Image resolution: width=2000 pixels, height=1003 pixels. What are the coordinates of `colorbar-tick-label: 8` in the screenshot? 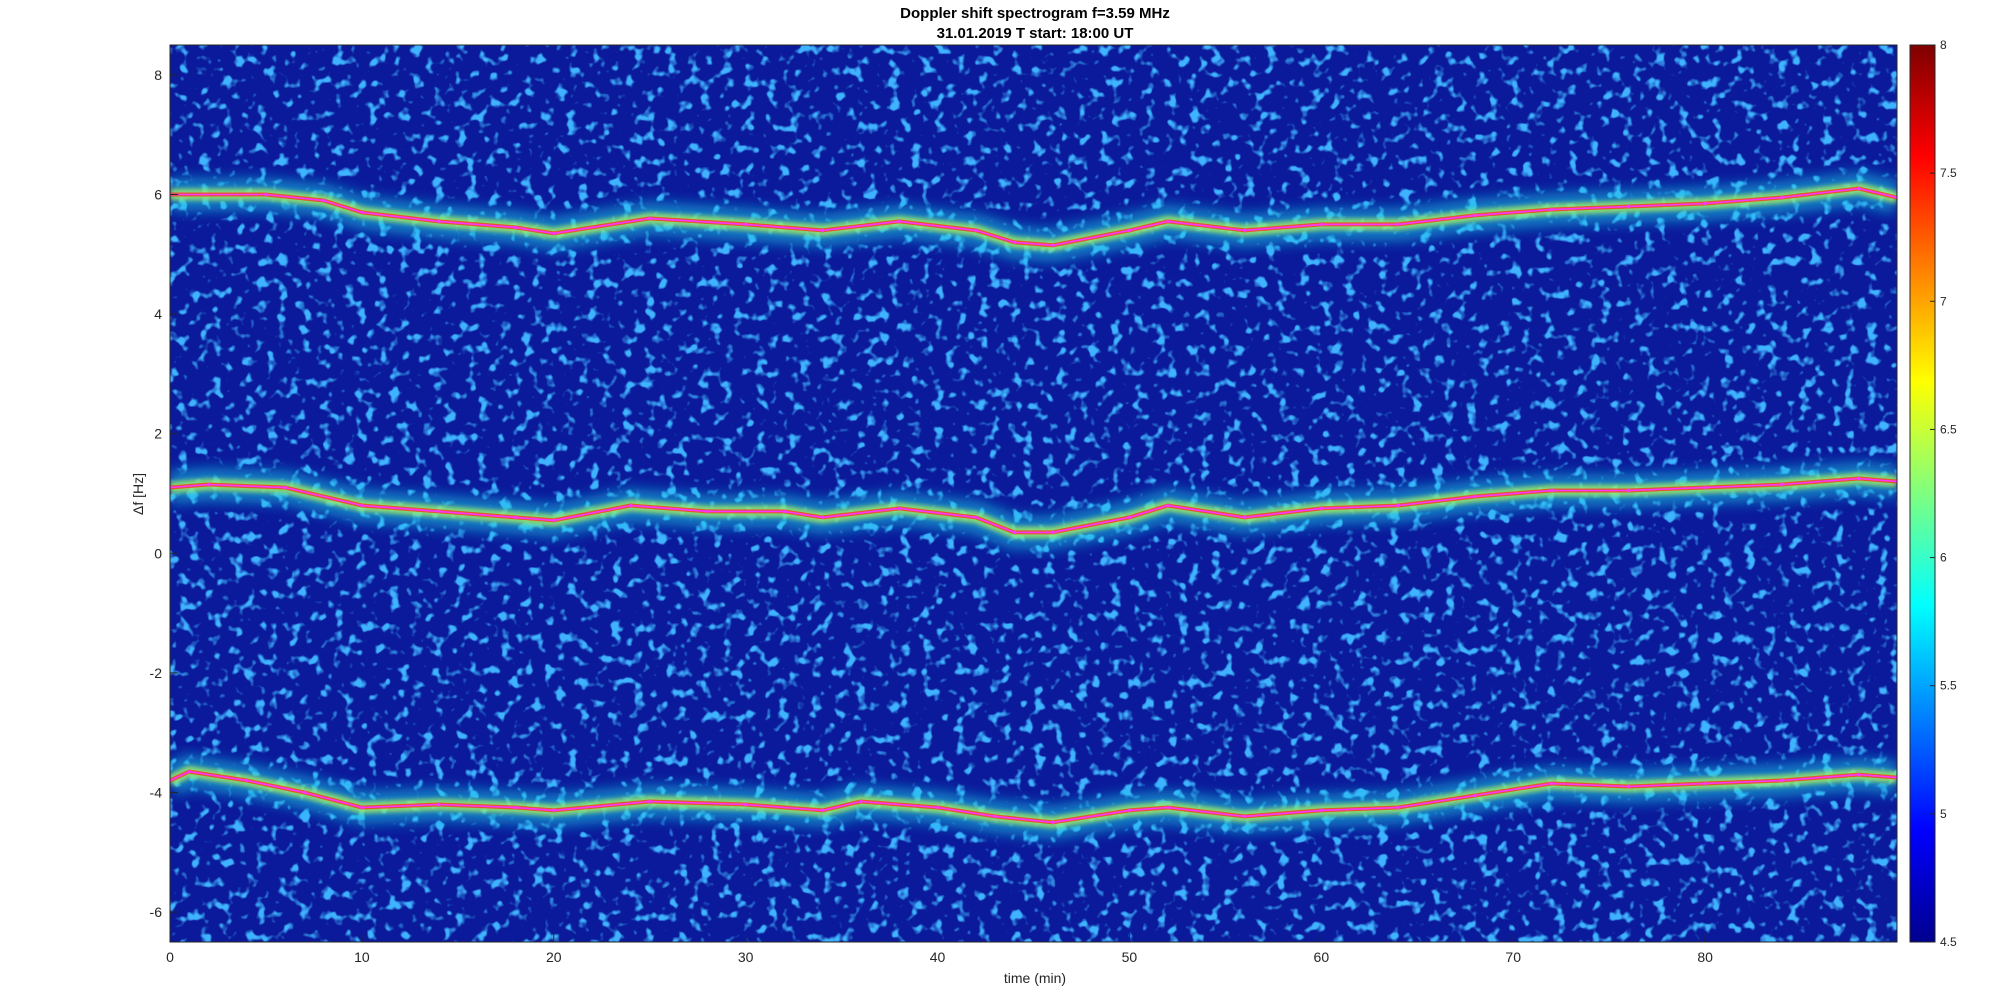 It's located at (1943, 45).